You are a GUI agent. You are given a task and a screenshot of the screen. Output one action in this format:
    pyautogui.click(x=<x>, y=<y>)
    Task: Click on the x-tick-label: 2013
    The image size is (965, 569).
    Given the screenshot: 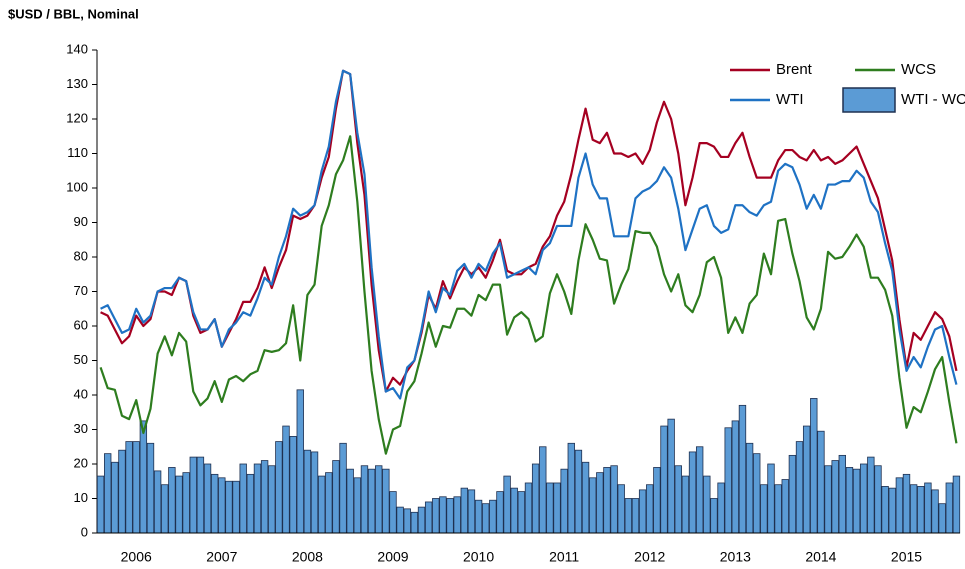 What is the action you would take?
    pyautogui.click(x=735, y=557)
    